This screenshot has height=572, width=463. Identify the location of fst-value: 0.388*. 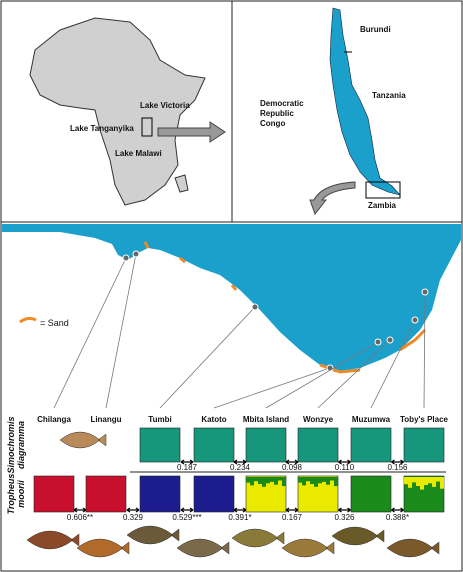
(397, 517).